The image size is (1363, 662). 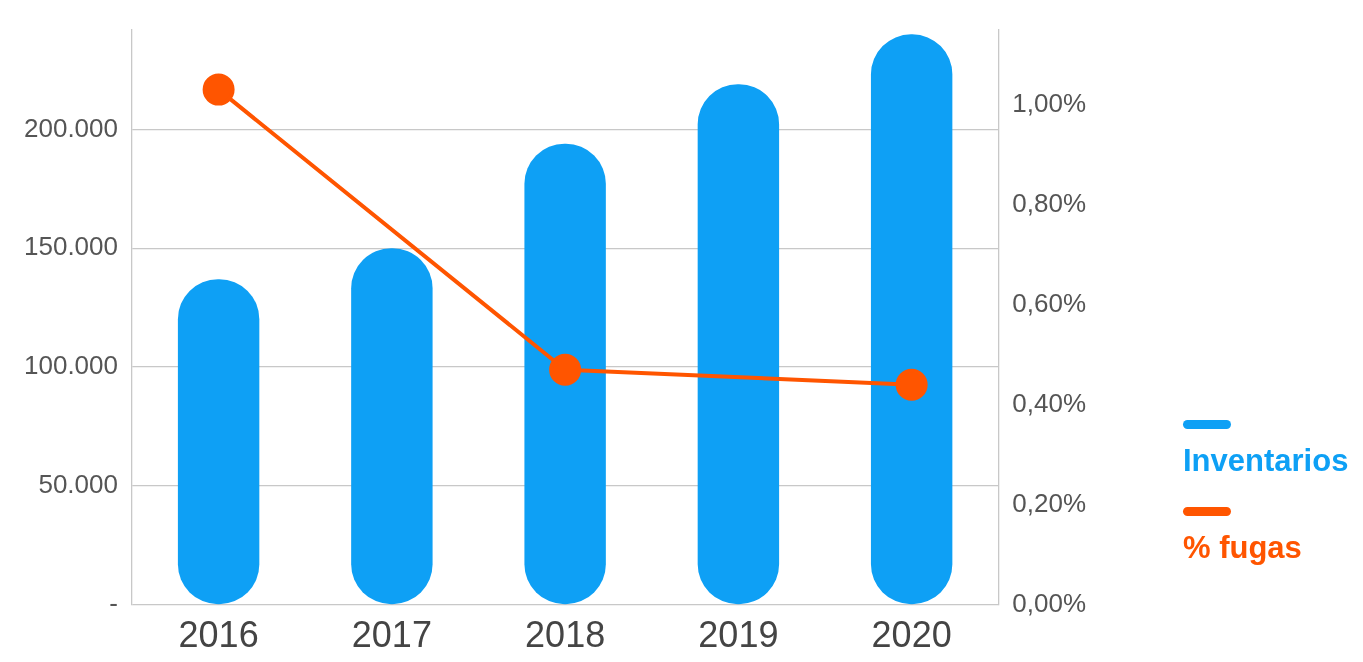 What do you see at coordinates (71, 365) in the screenshot?
I see `y-tick-label: 100.000` at bounding box center [71, 365].